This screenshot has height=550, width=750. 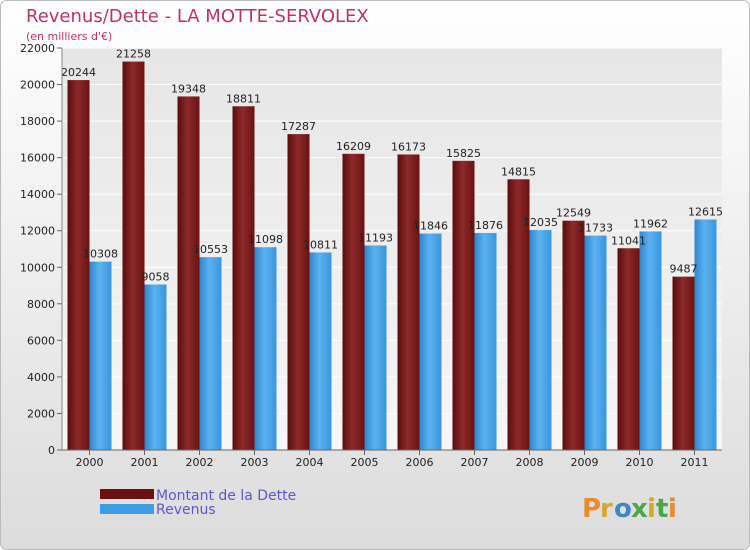 What do you see at coordinates (188, 88) in the screenshot?
I see `value-label-debt: 19348` at bounding box center [188, 88].